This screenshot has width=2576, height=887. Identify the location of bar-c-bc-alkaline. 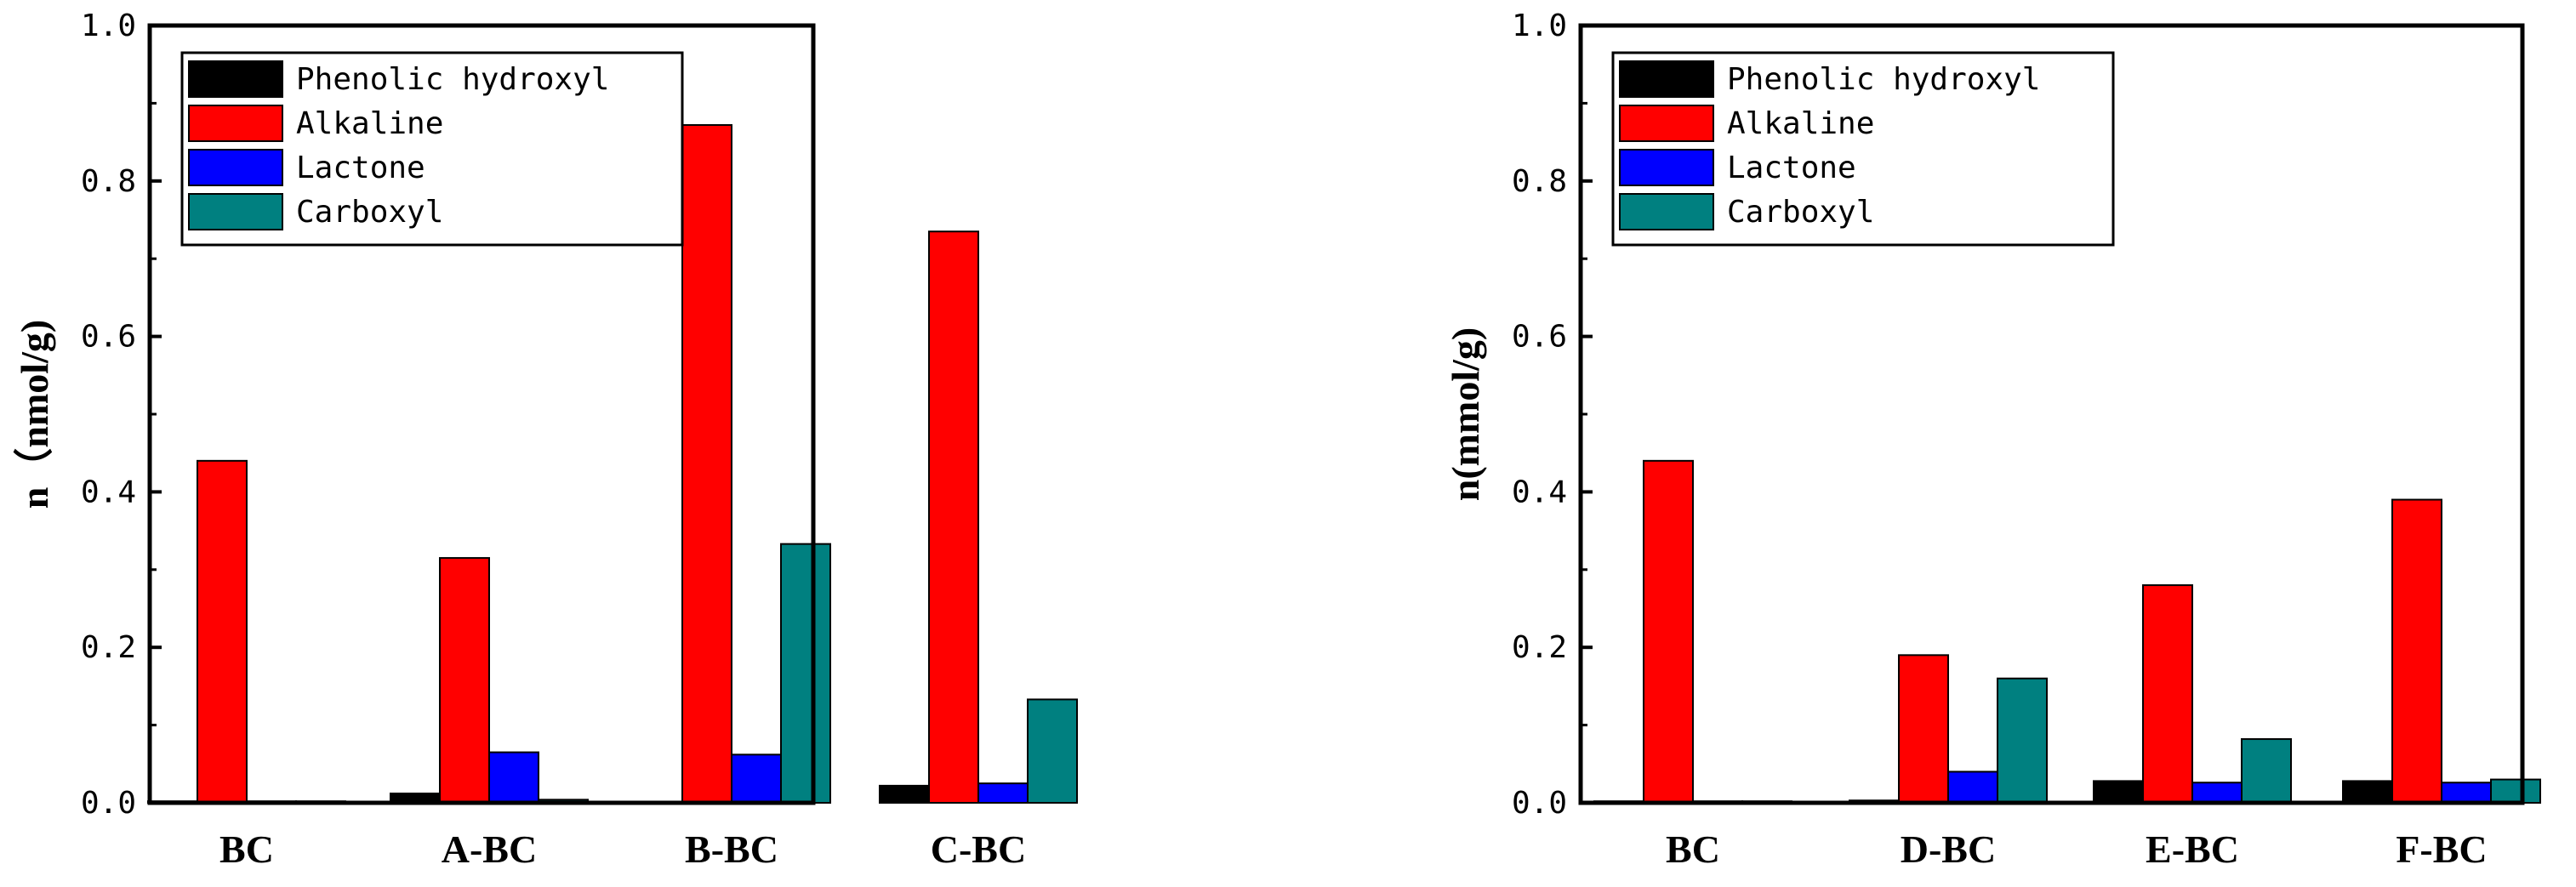
(953, 517).